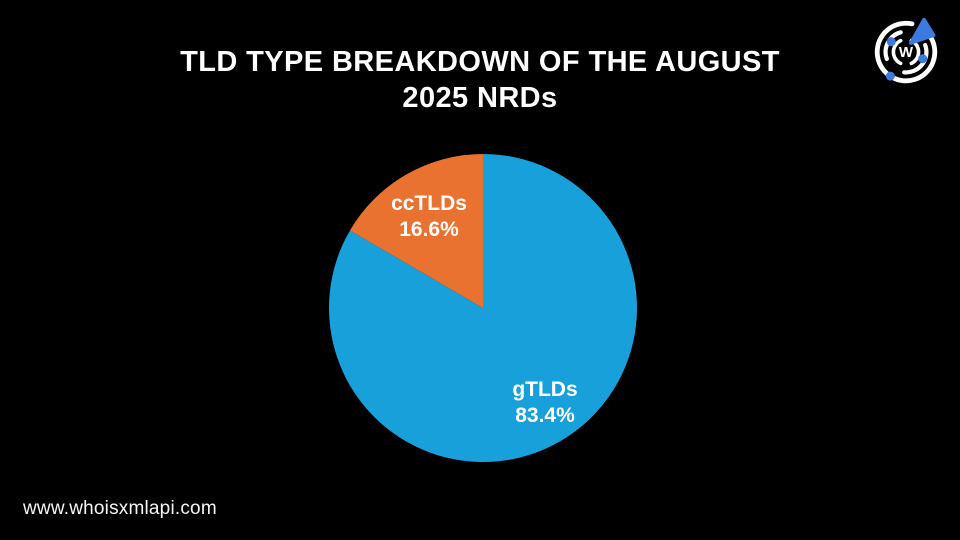  What do you see at coordinates (545, 415) in the screenshot?
I see `pie-label-gtlds-percent: 83.4%` at bounding box center [545, 415].